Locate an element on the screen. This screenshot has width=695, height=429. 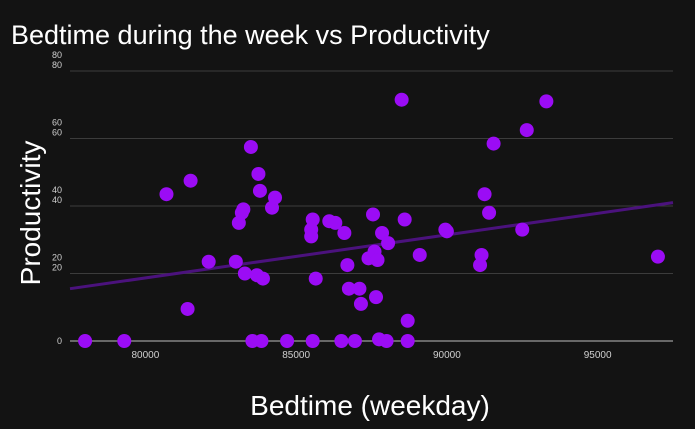
y-axis-ticks: 0 20 20 40 40 60 60 80 80 is located at coordinates (57, 198).